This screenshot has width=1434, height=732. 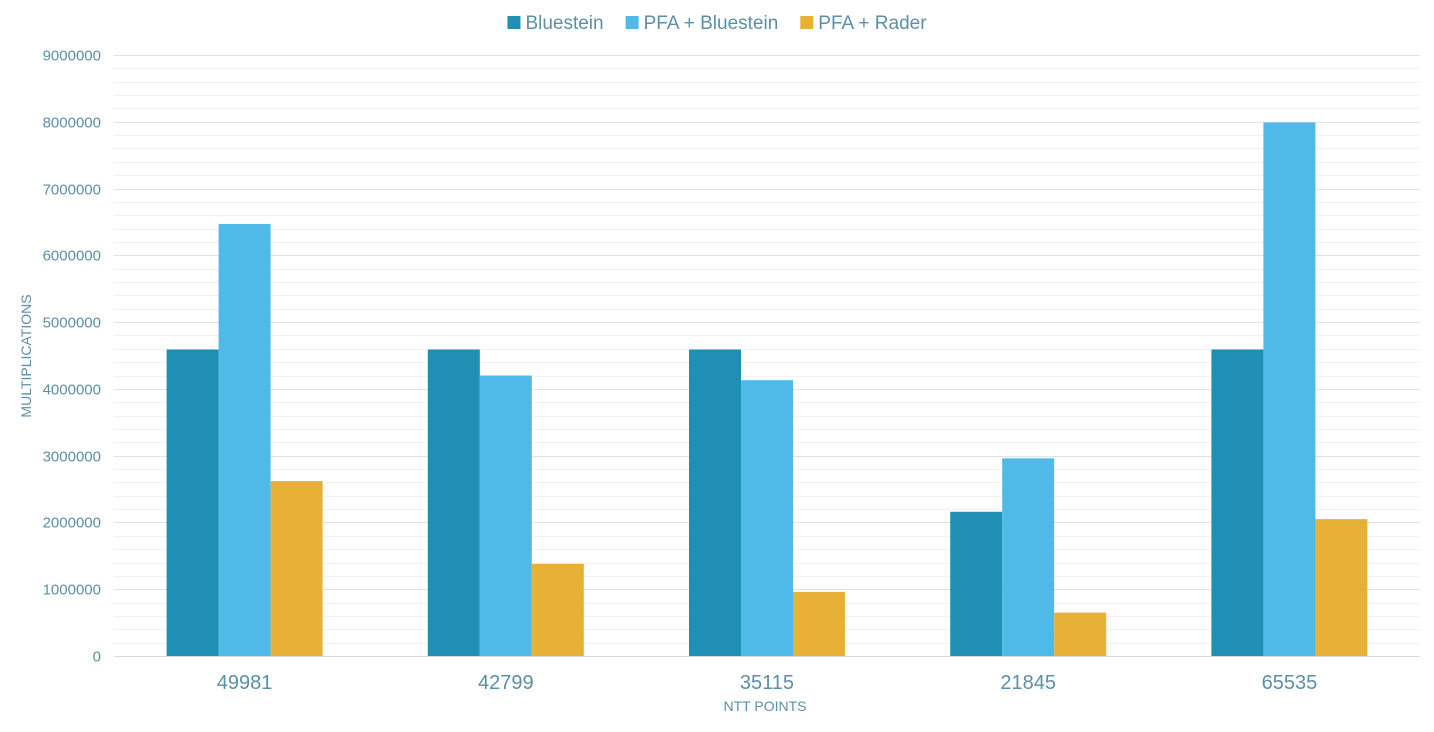 I want to click on x-tick-label: 65535, so click(x=1290, y=683).